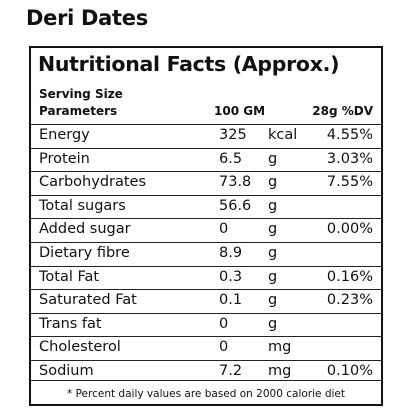  What do you see at coordinates (206, 348) in the screenshot?
I see `table-row: Cholesterol 0 mg` at bounding box center [206, 348].